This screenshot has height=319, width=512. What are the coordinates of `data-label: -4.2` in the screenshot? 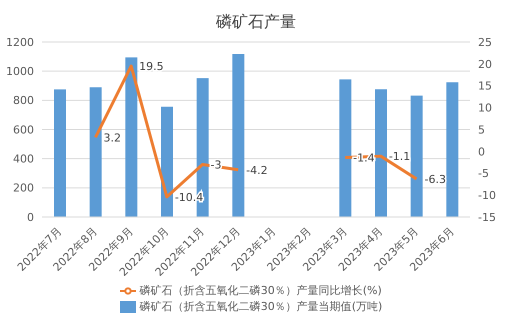 It's located at (257, 170).